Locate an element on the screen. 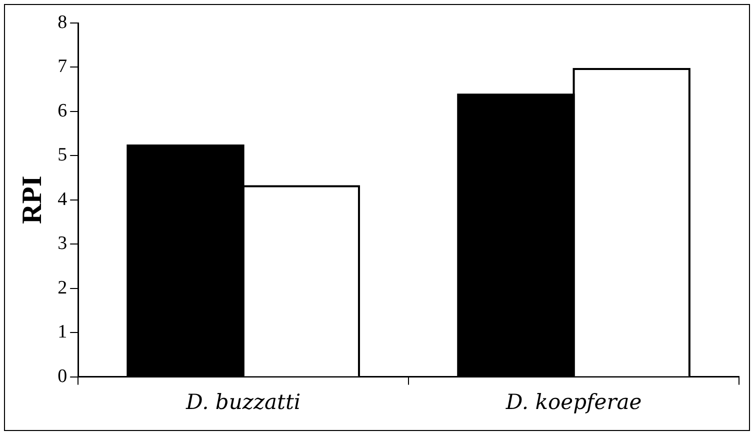 This screenshot has width=756, height=437. y-tick-label: 7 is located at coordinates (63, 67).